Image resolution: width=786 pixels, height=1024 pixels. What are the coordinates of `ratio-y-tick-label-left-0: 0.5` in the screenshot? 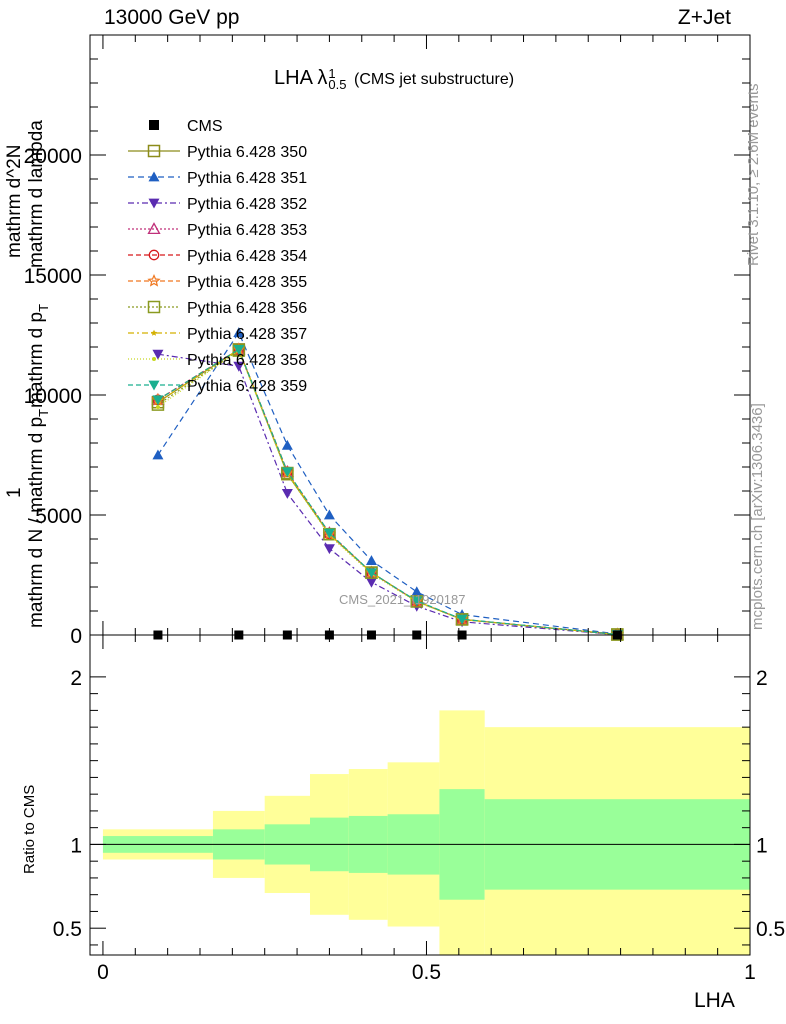 It's located at (67, 929).